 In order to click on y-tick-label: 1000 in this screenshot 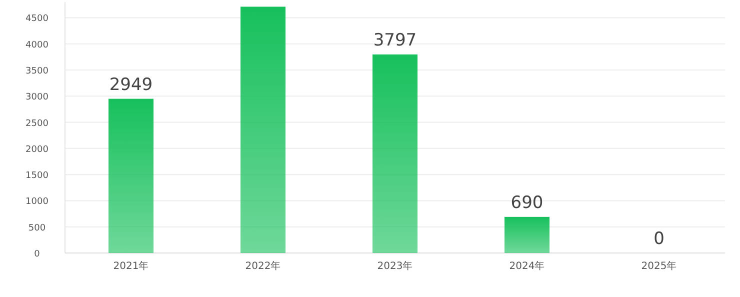, I will do `click(37, 202)`.